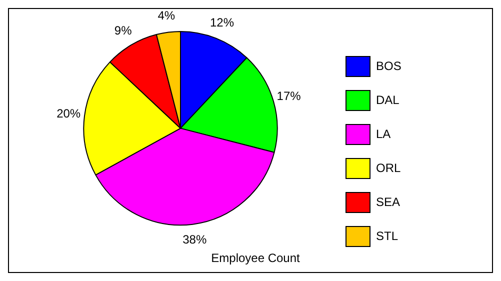  What do you see at coordinates (222, 23) in the screenshot?
I see `data-label: 12%` at bounding box center [222, 23].